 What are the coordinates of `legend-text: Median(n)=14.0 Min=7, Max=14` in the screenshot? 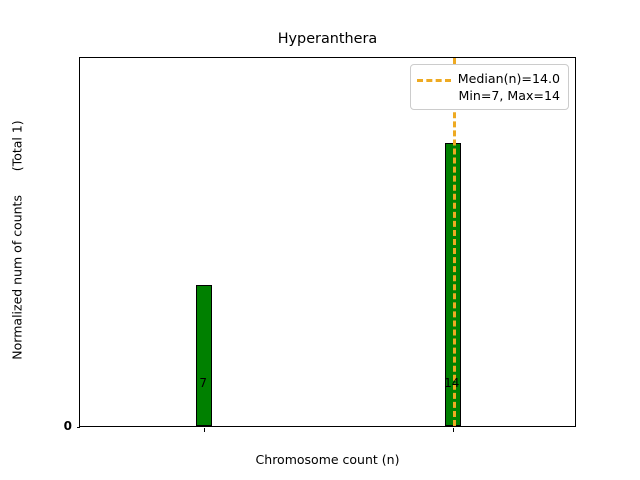 It's located at (509, 87).